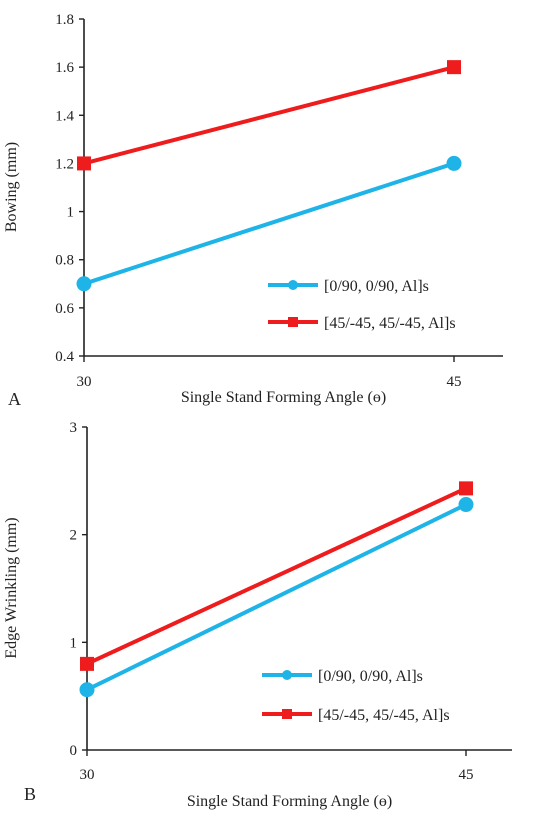 This screenshot has height=817, width=539. Describe the element at coordinates (64, 261) in the screenshot. I see `y-tick-label: 0.8` at that location.